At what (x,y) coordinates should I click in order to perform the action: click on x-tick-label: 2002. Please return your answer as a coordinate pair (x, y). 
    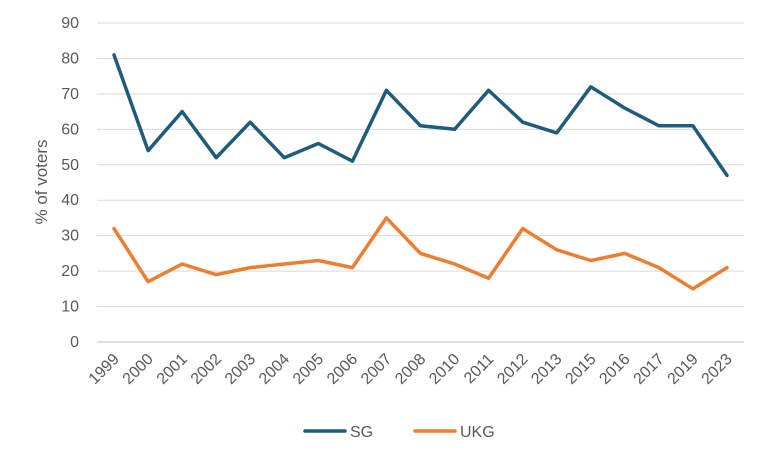
    Looking at the image, I should click on (206, 369).